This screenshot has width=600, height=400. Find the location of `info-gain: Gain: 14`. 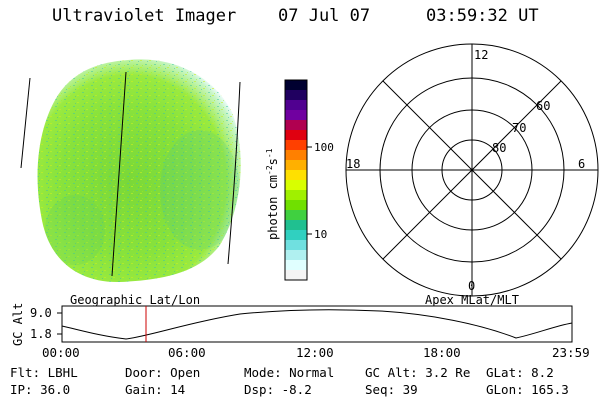

info-gain: Gain: 14 is located at coordinates (155, 389).